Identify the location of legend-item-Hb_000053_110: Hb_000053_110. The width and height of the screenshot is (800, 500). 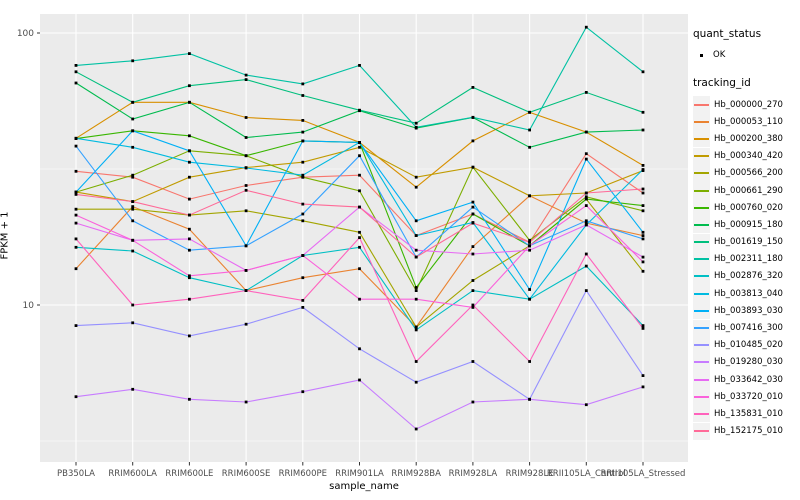
(746, 122).